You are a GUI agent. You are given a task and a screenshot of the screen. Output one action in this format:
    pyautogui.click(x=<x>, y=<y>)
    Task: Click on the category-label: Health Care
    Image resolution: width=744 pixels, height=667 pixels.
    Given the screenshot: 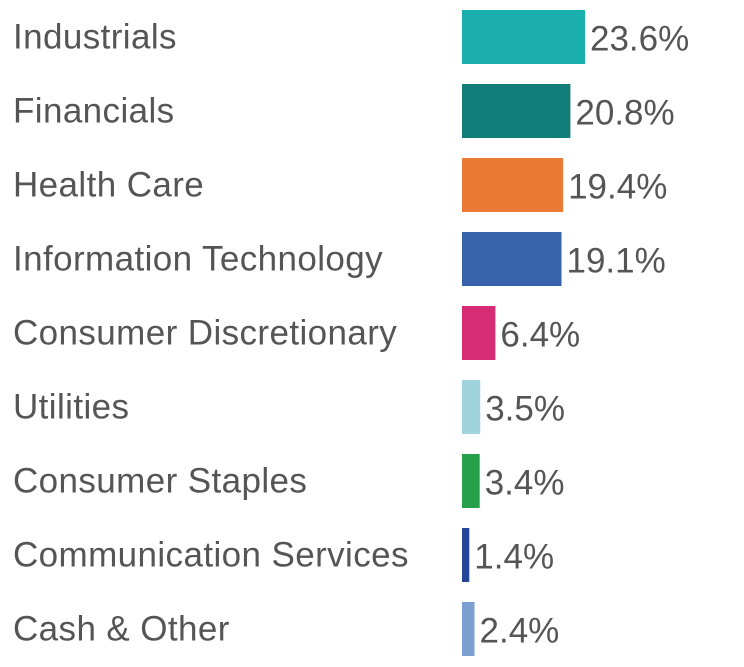 What is the action you would take?
    pyautogui.click(x=108, y=185)
    